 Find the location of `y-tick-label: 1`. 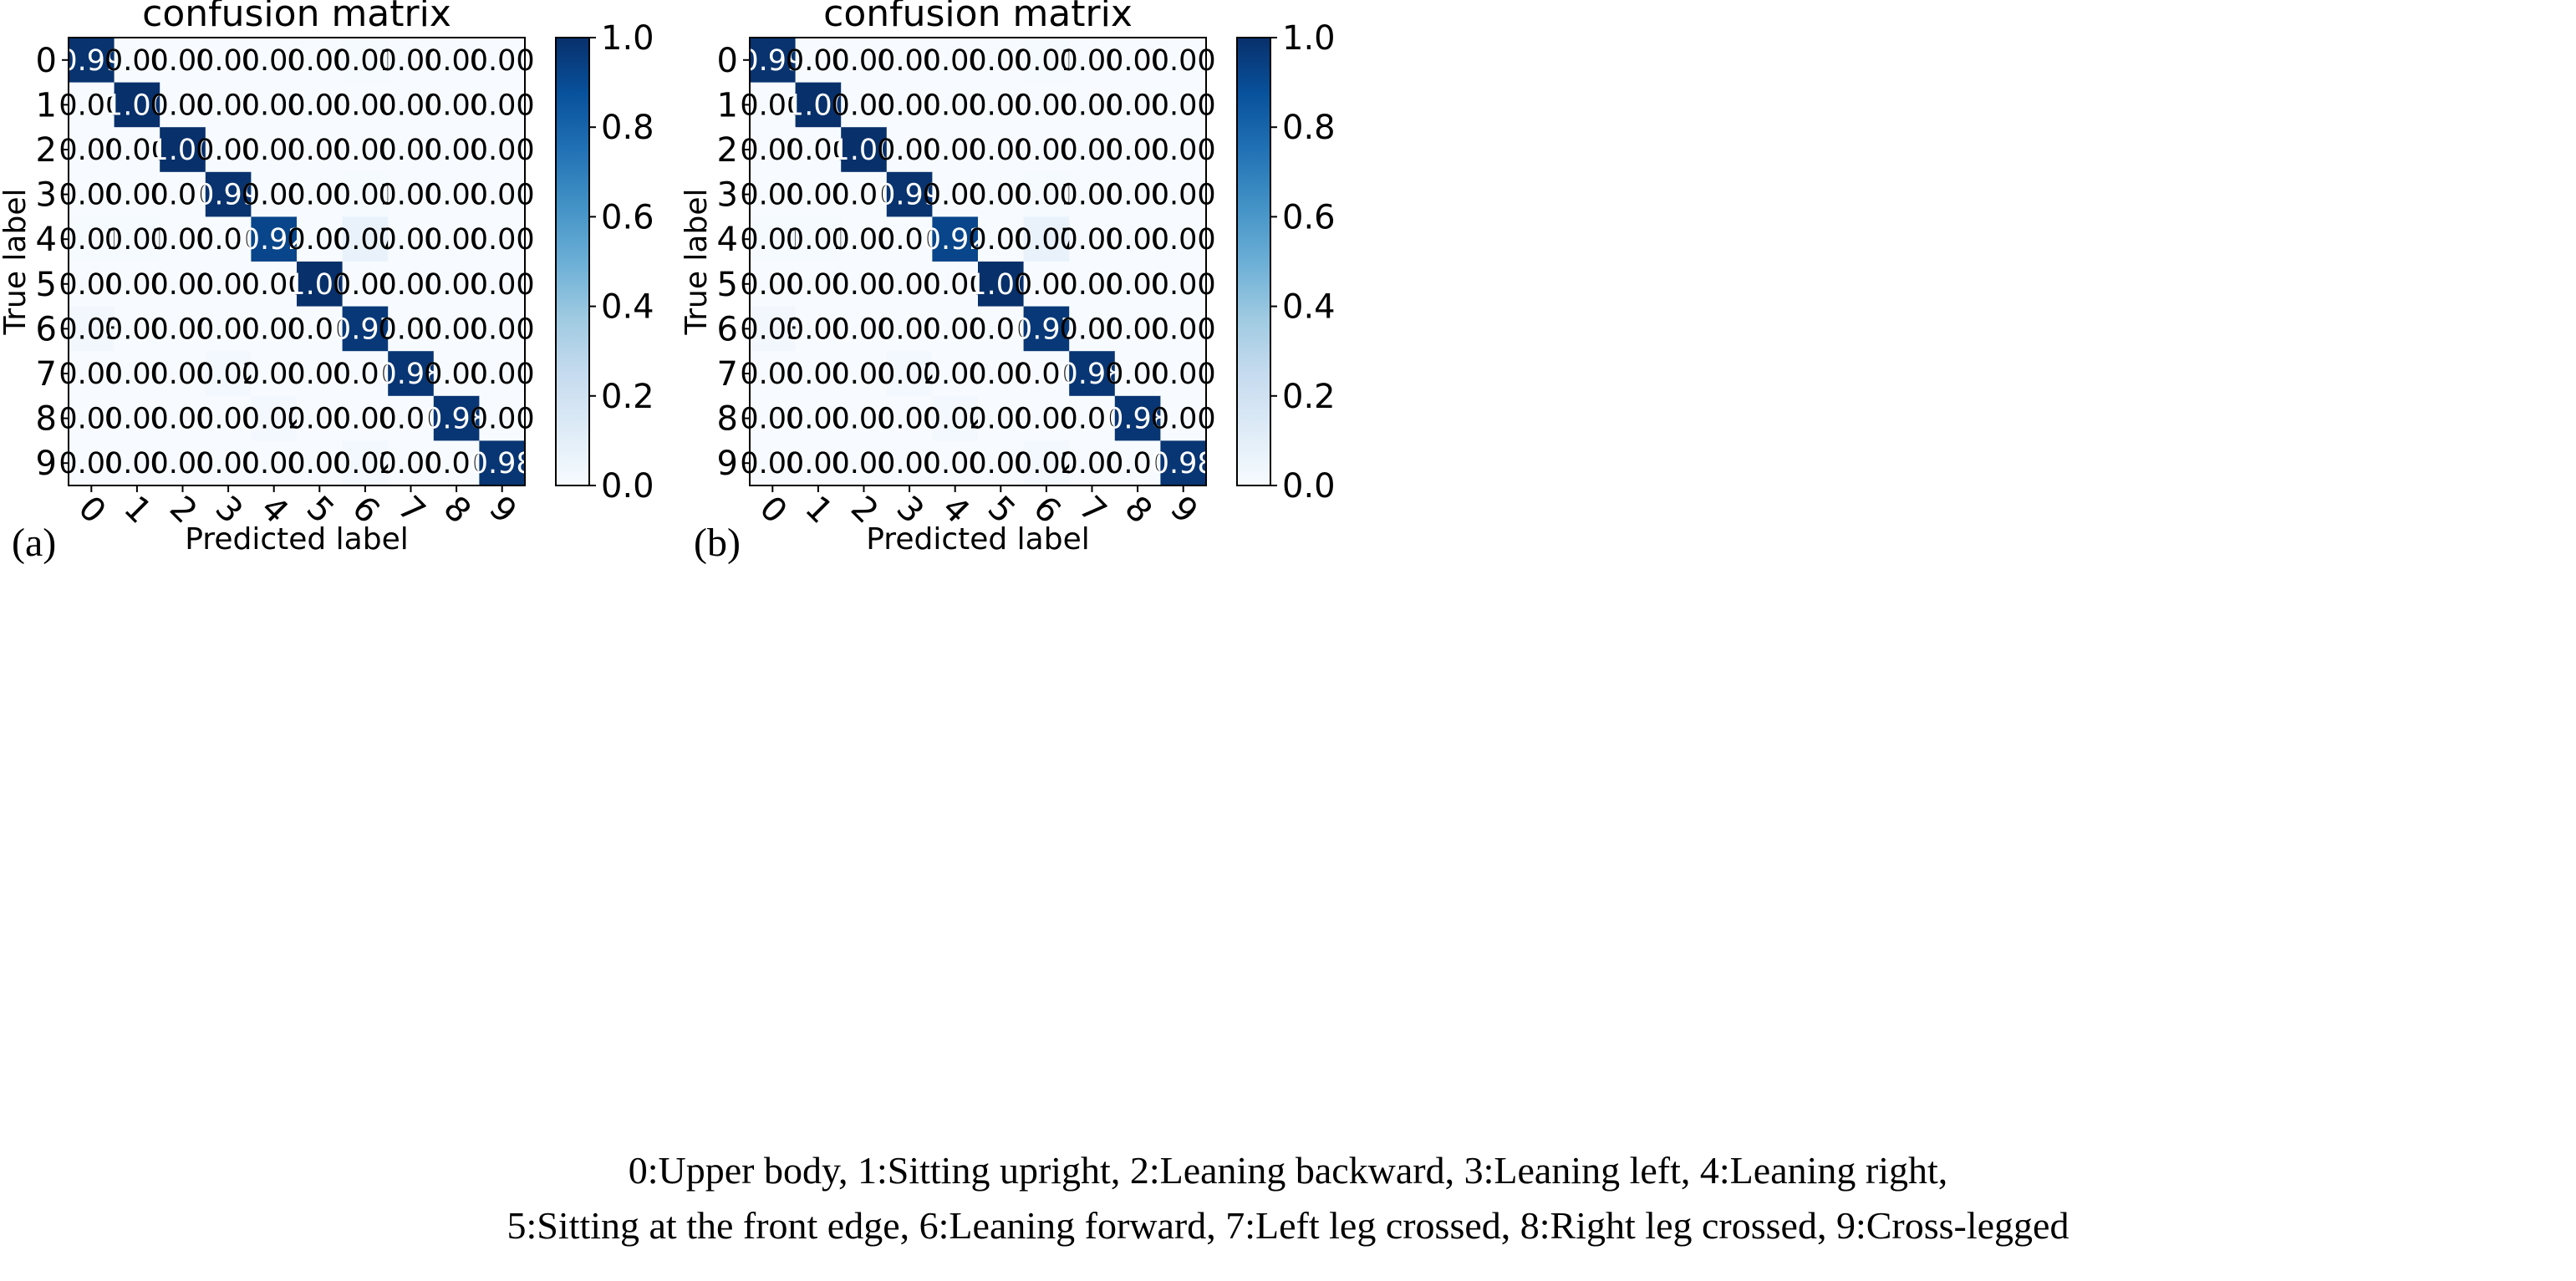

y-tick-label: 1 is located at coordinates (727, 105).